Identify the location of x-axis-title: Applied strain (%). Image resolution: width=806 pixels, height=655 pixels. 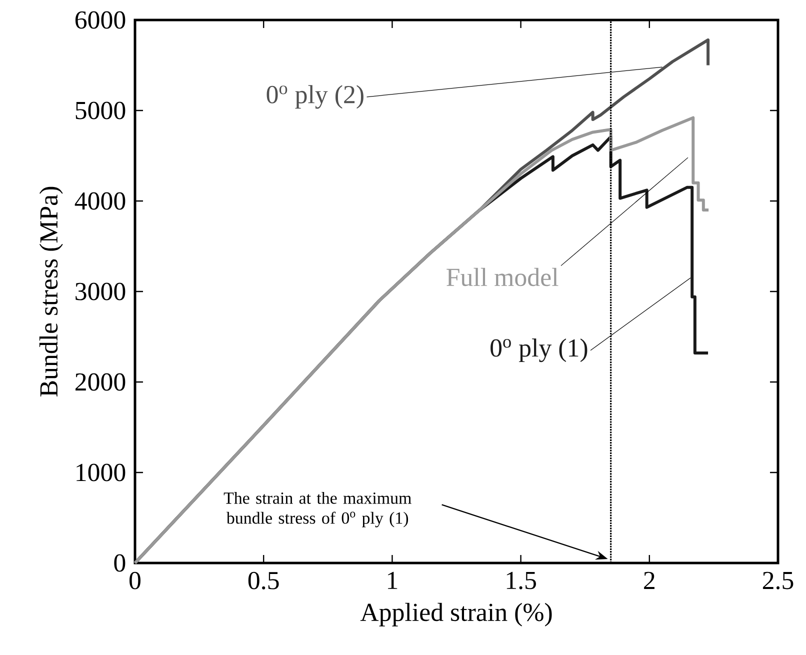
(456, 614).